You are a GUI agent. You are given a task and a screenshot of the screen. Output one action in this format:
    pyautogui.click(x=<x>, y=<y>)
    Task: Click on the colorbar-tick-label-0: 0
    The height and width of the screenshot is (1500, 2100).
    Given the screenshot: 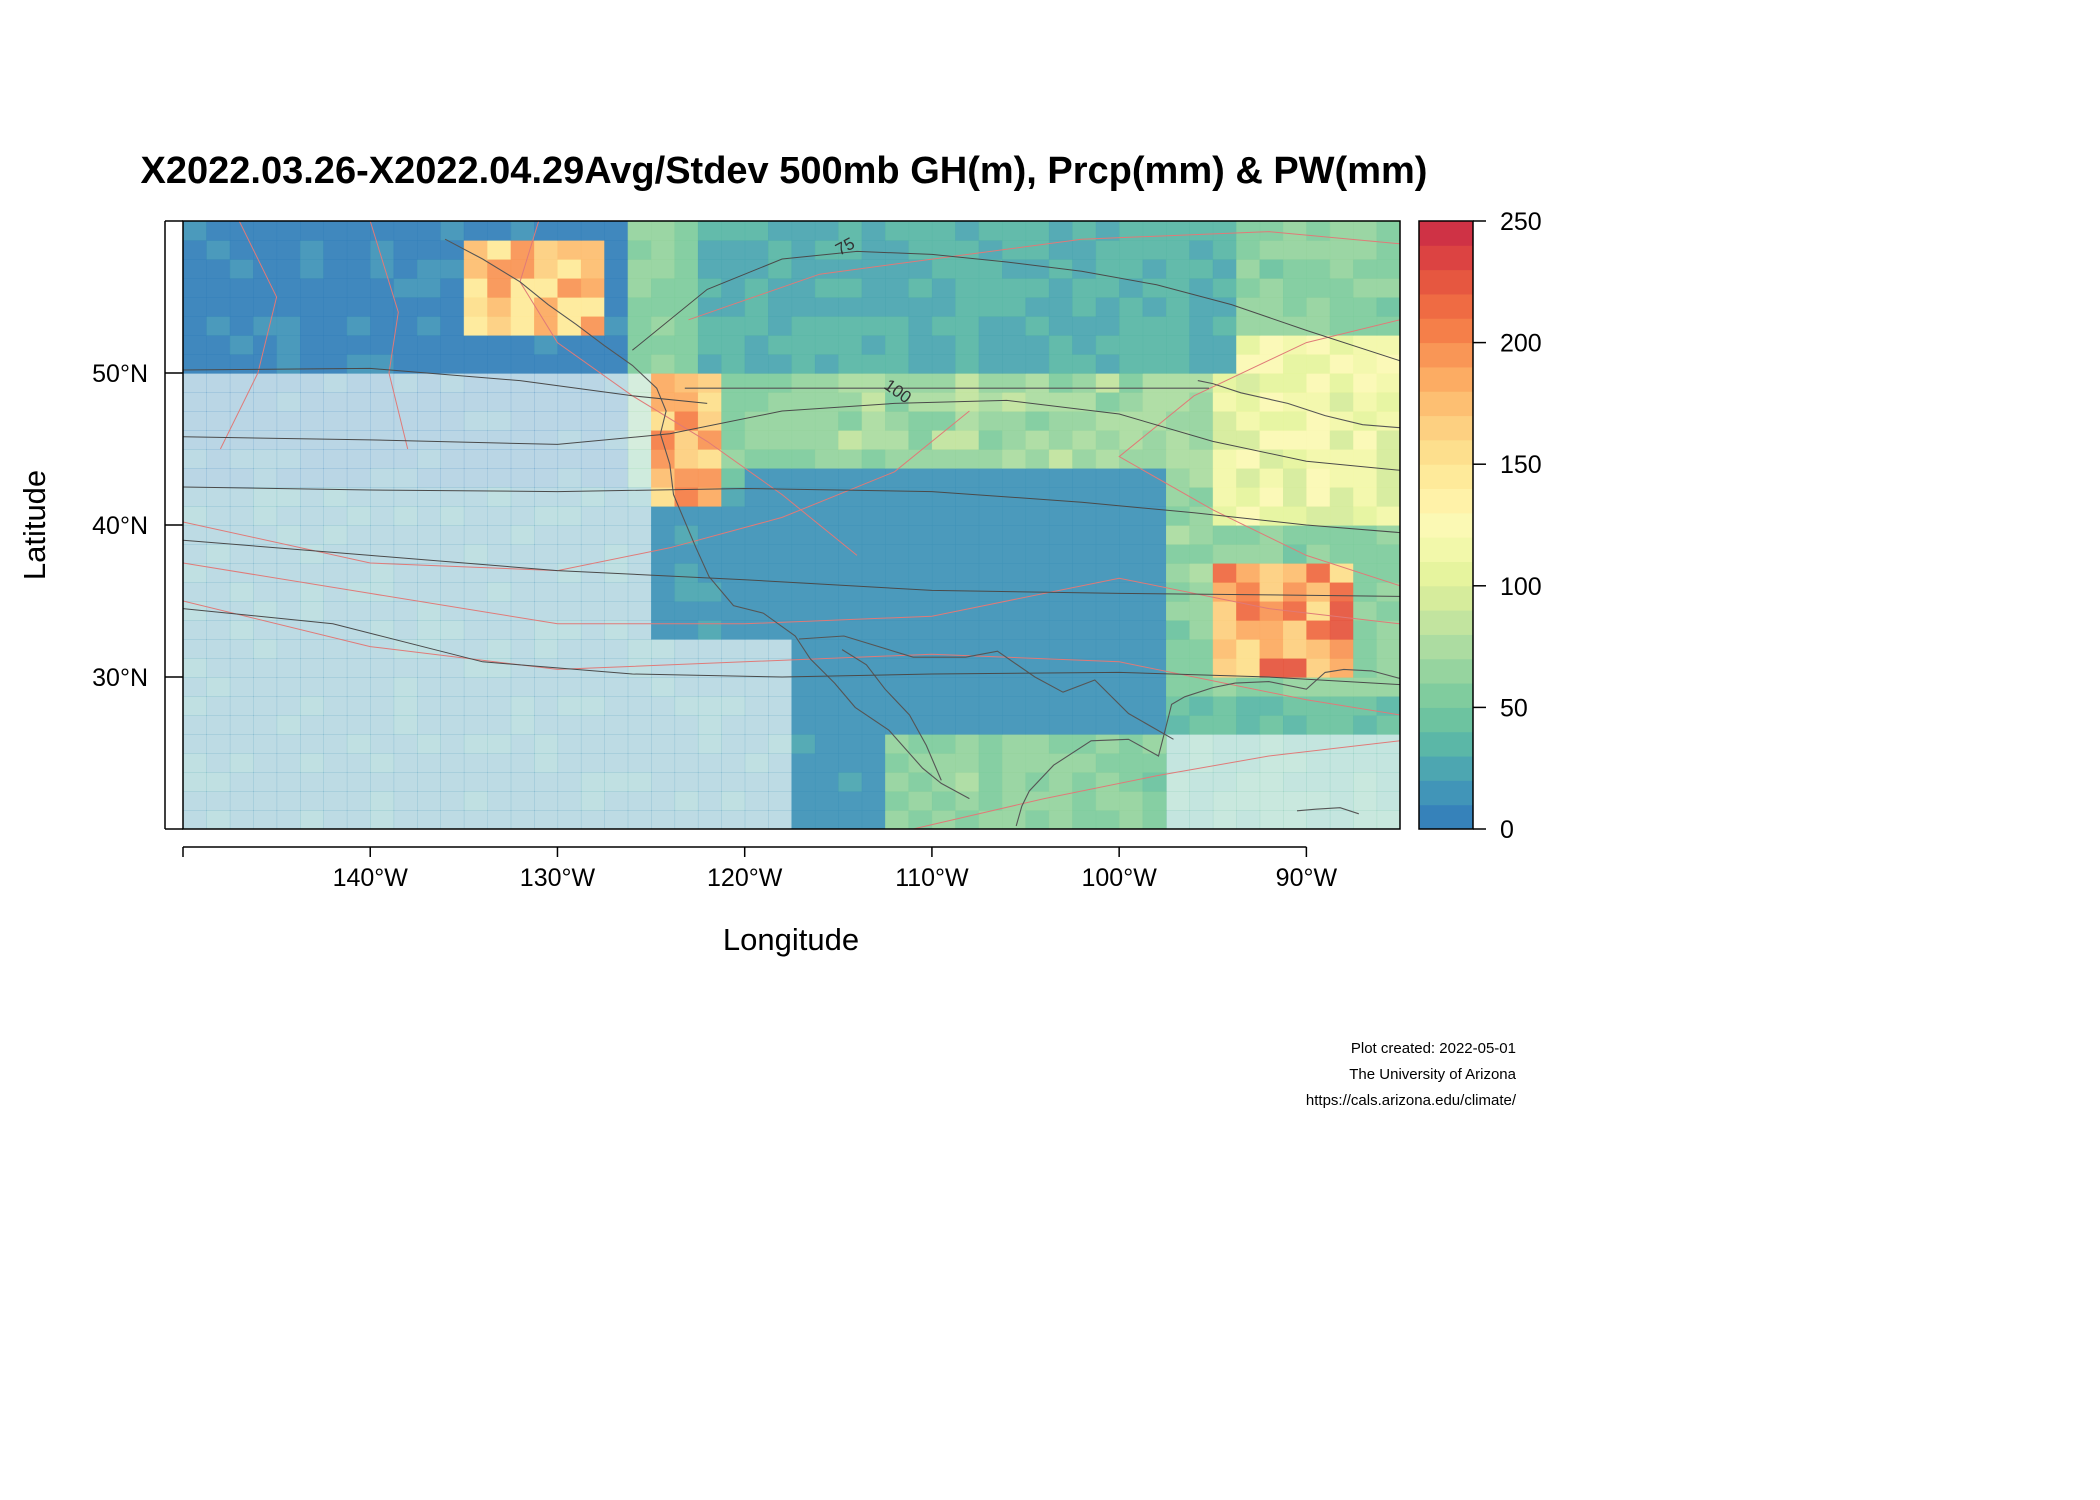 What is the action you would take?
    pyautogui.click(x=1507, y=830)
    